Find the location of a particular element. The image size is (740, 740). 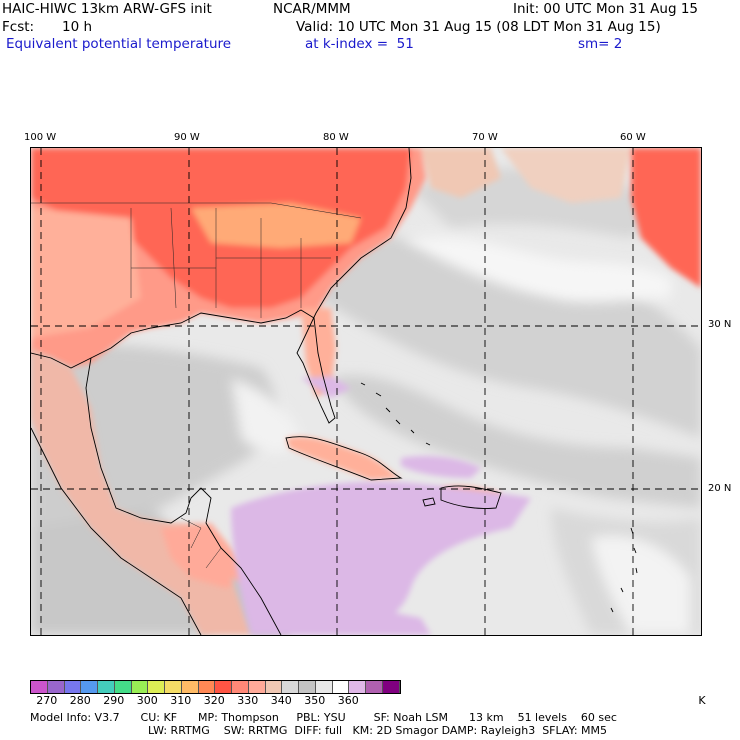

lon-label-70w: 70 W is located at coordinates (485, 137).